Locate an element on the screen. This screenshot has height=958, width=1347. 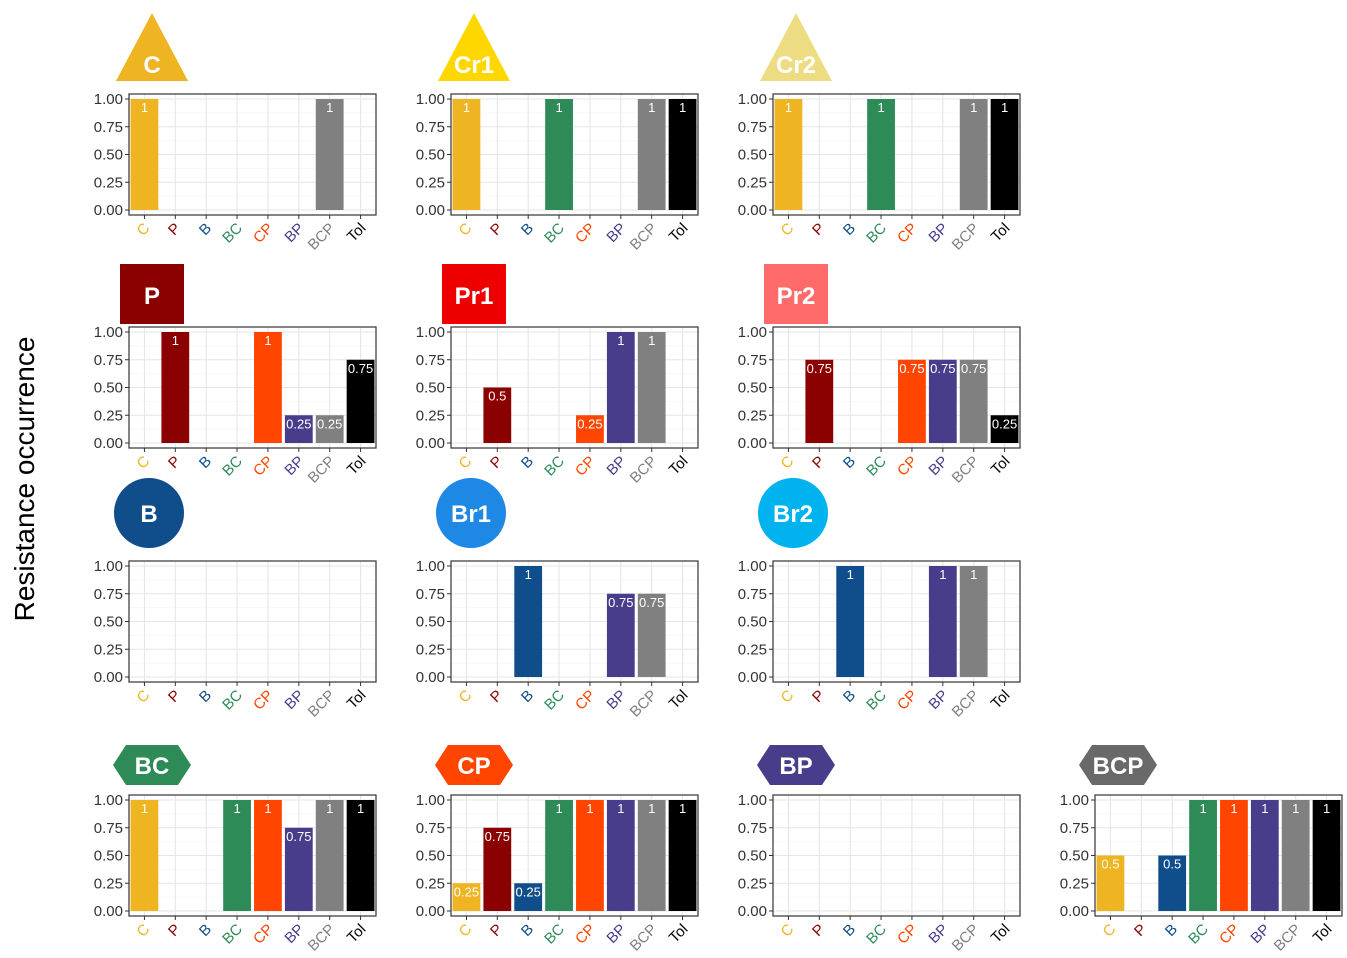
panel-title: B is located at coordinates (148, 514).